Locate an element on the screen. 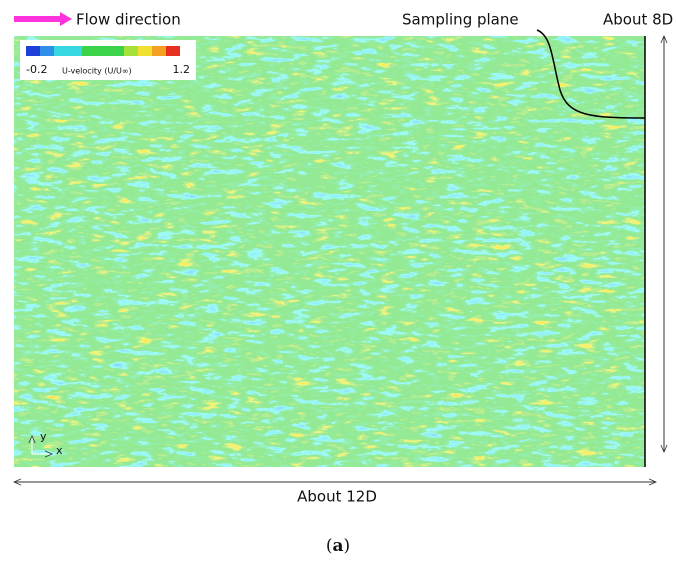 This screenshot has height=562, width=676. colorbar-min: -0.2 is located at coordinates (36, 69).